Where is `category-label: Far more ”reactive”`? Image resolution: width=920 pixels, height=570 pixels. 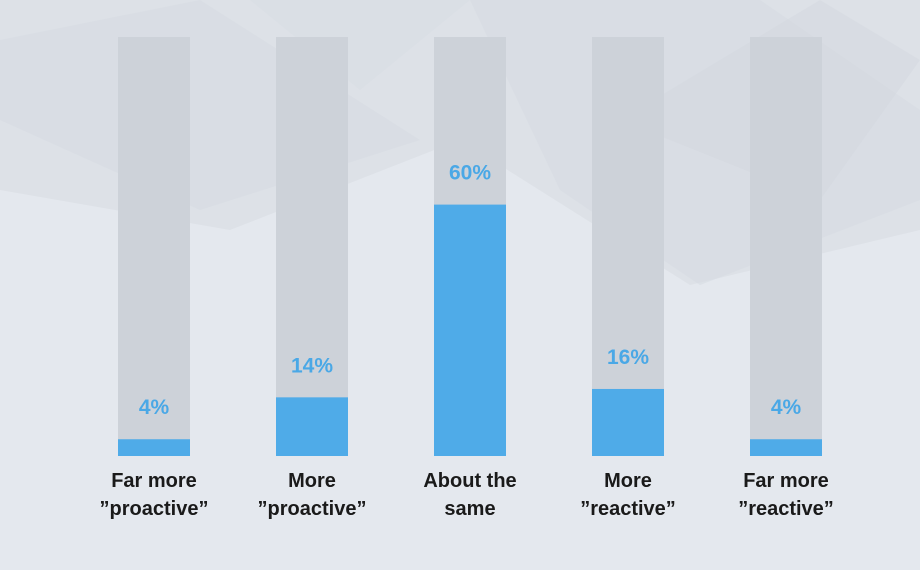 category-label: Far more ”reactive” is located at coordinates (786, 495).